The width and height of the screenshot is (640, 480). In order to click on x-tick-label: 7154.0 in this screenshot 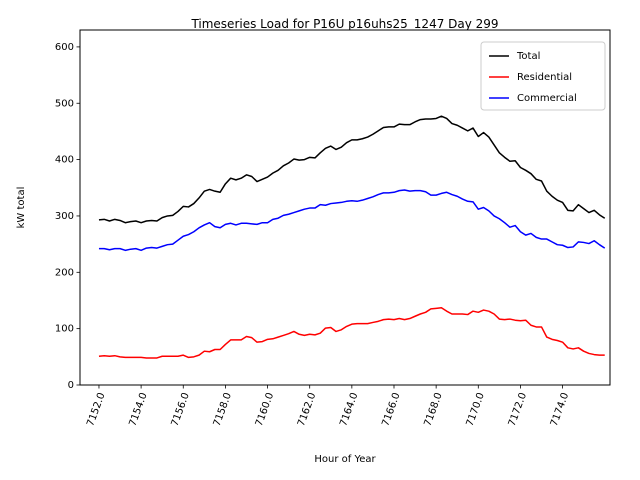, I will do `click(138, 409)`.